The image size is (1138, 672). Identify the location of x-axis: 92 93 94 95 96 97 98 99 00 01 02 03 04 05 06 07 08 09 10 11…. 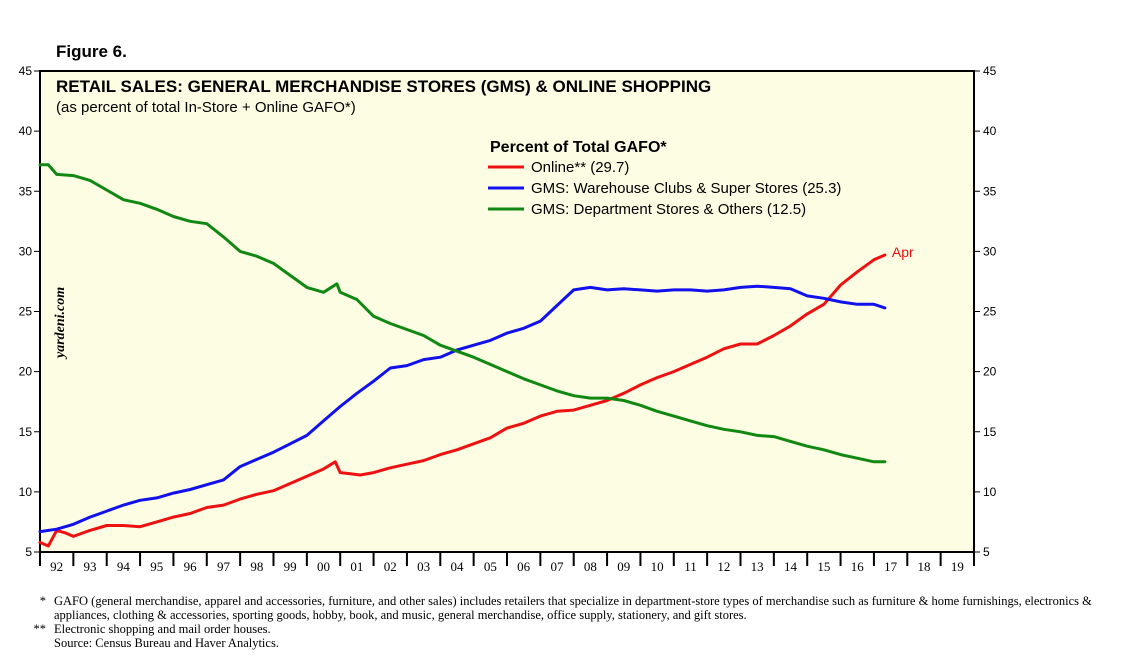
(507, 563).